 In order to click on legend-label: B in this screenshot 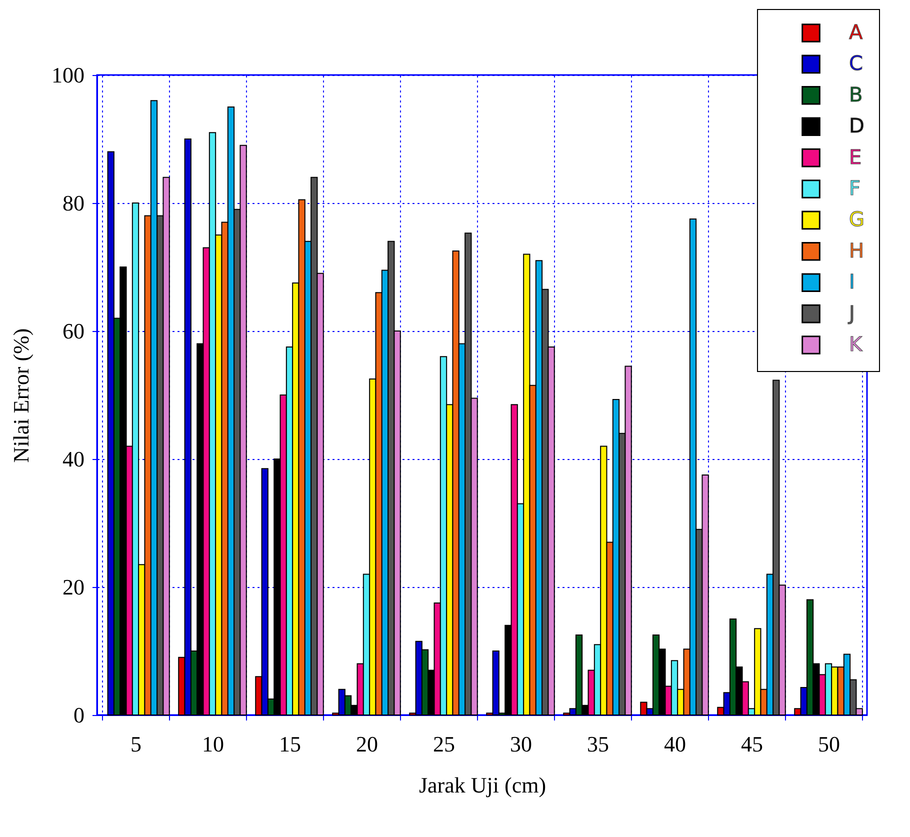, I will do `click(856, 94)`.